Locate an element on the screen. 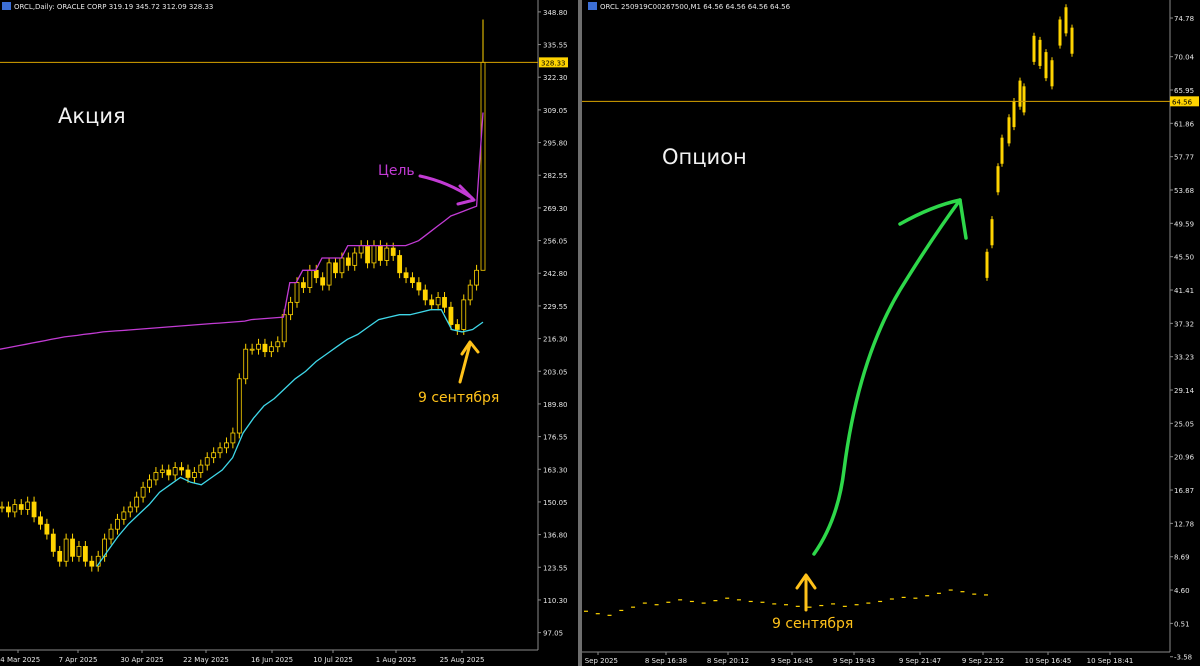 The height and width of the screenshot is (666, 1200). time-tick-label: 10 Jul 2025 is located at coordinates (333, 660).